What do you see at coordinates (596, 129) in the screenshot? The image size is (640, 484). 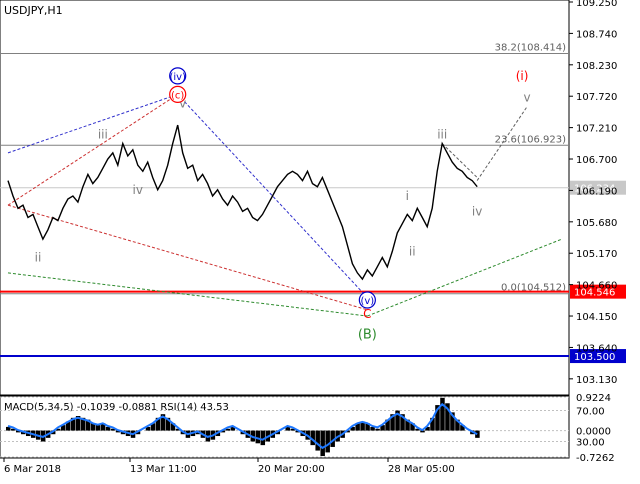 I see `y-tick-label: 107.210` at bounding box center [596, 129].